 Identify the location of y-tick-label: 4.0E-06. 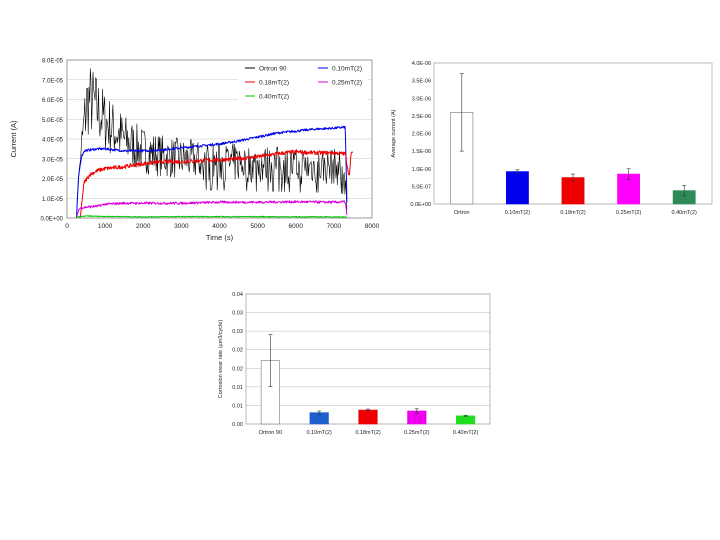
(421, 64).